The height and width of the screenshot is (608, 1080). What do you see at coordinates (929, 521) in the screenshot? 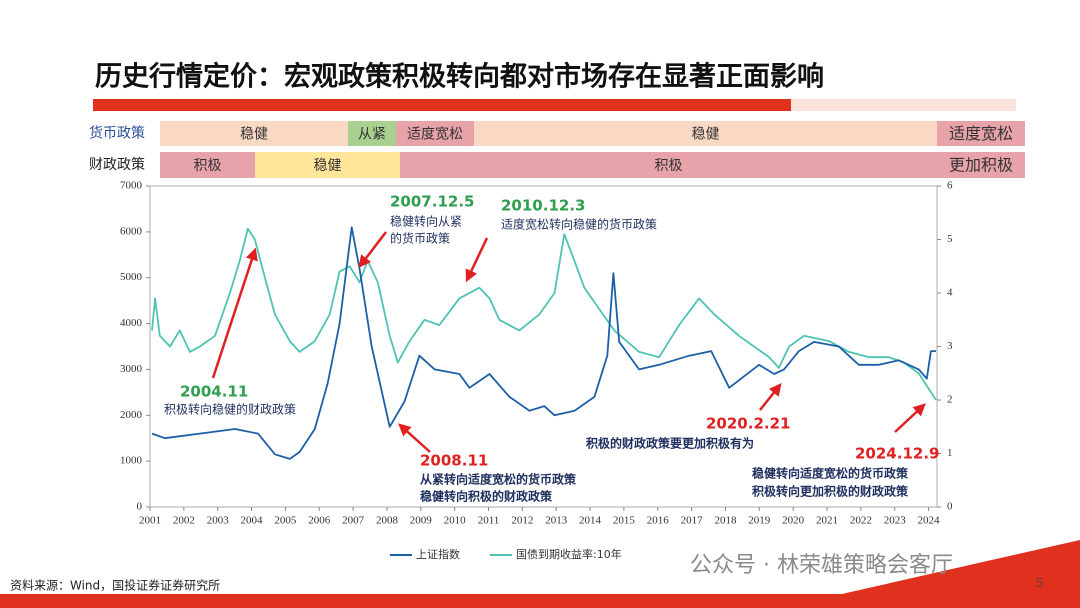
I see `x-tick-label: 2024` at bounding box center [929, 521].